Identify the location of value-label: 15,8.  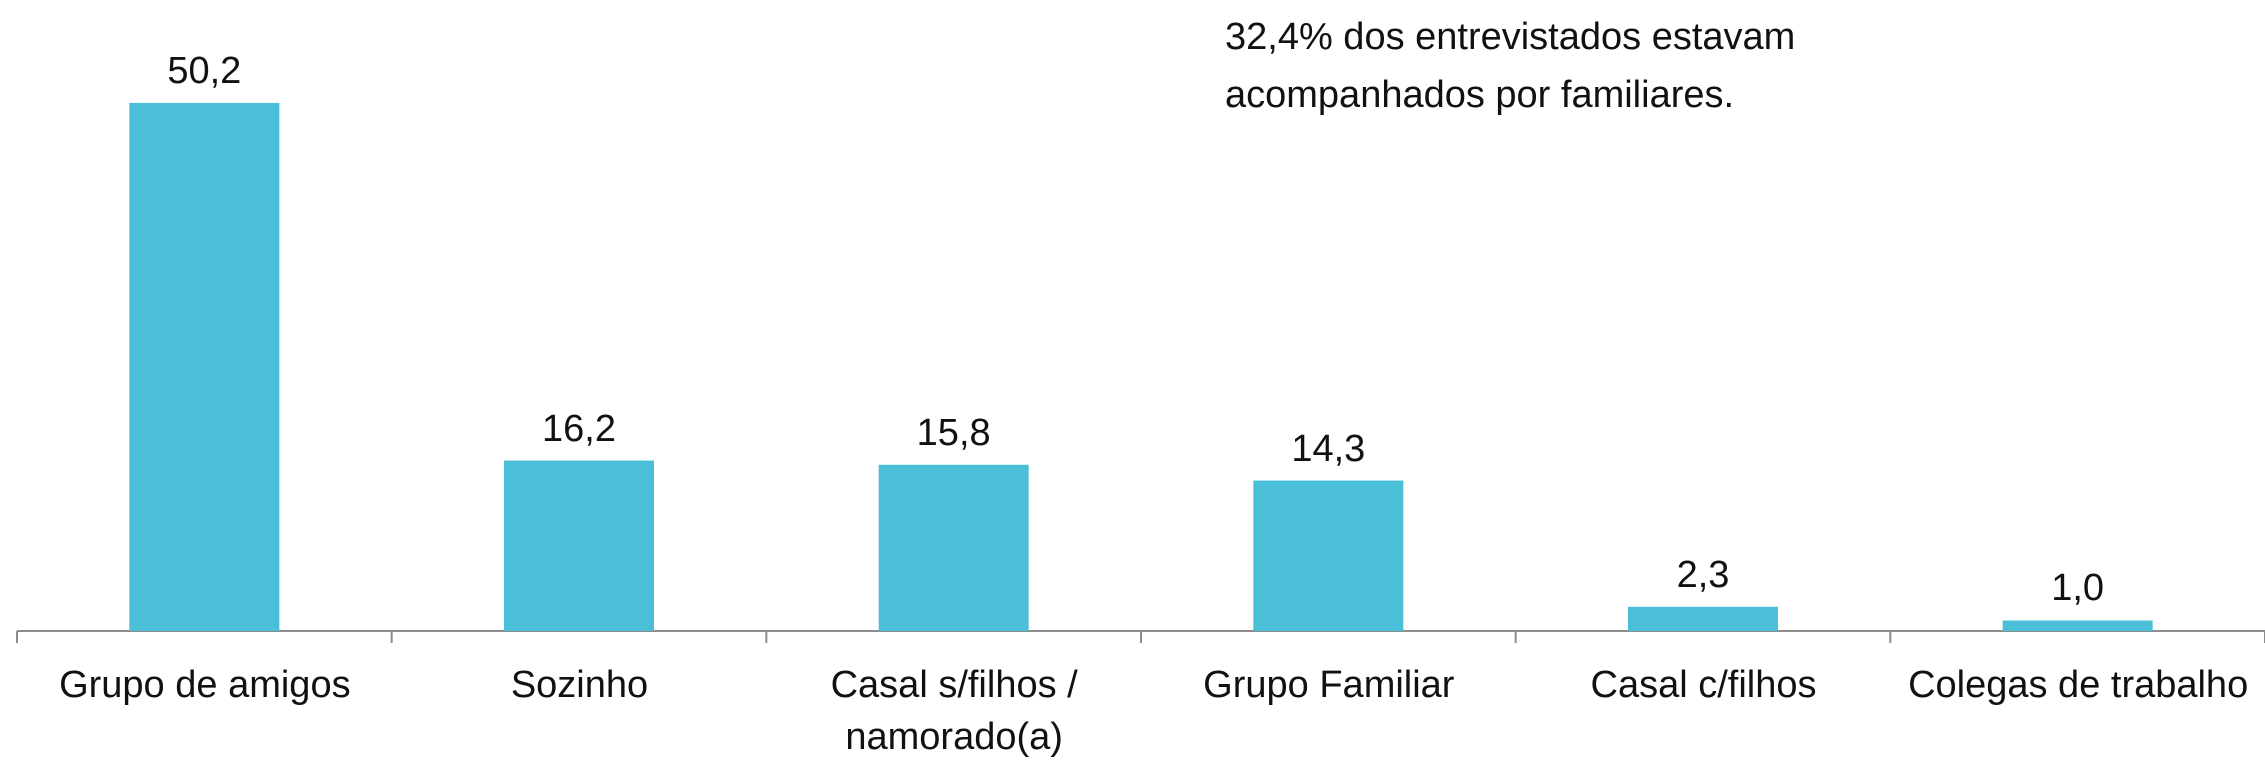
(953, 432).